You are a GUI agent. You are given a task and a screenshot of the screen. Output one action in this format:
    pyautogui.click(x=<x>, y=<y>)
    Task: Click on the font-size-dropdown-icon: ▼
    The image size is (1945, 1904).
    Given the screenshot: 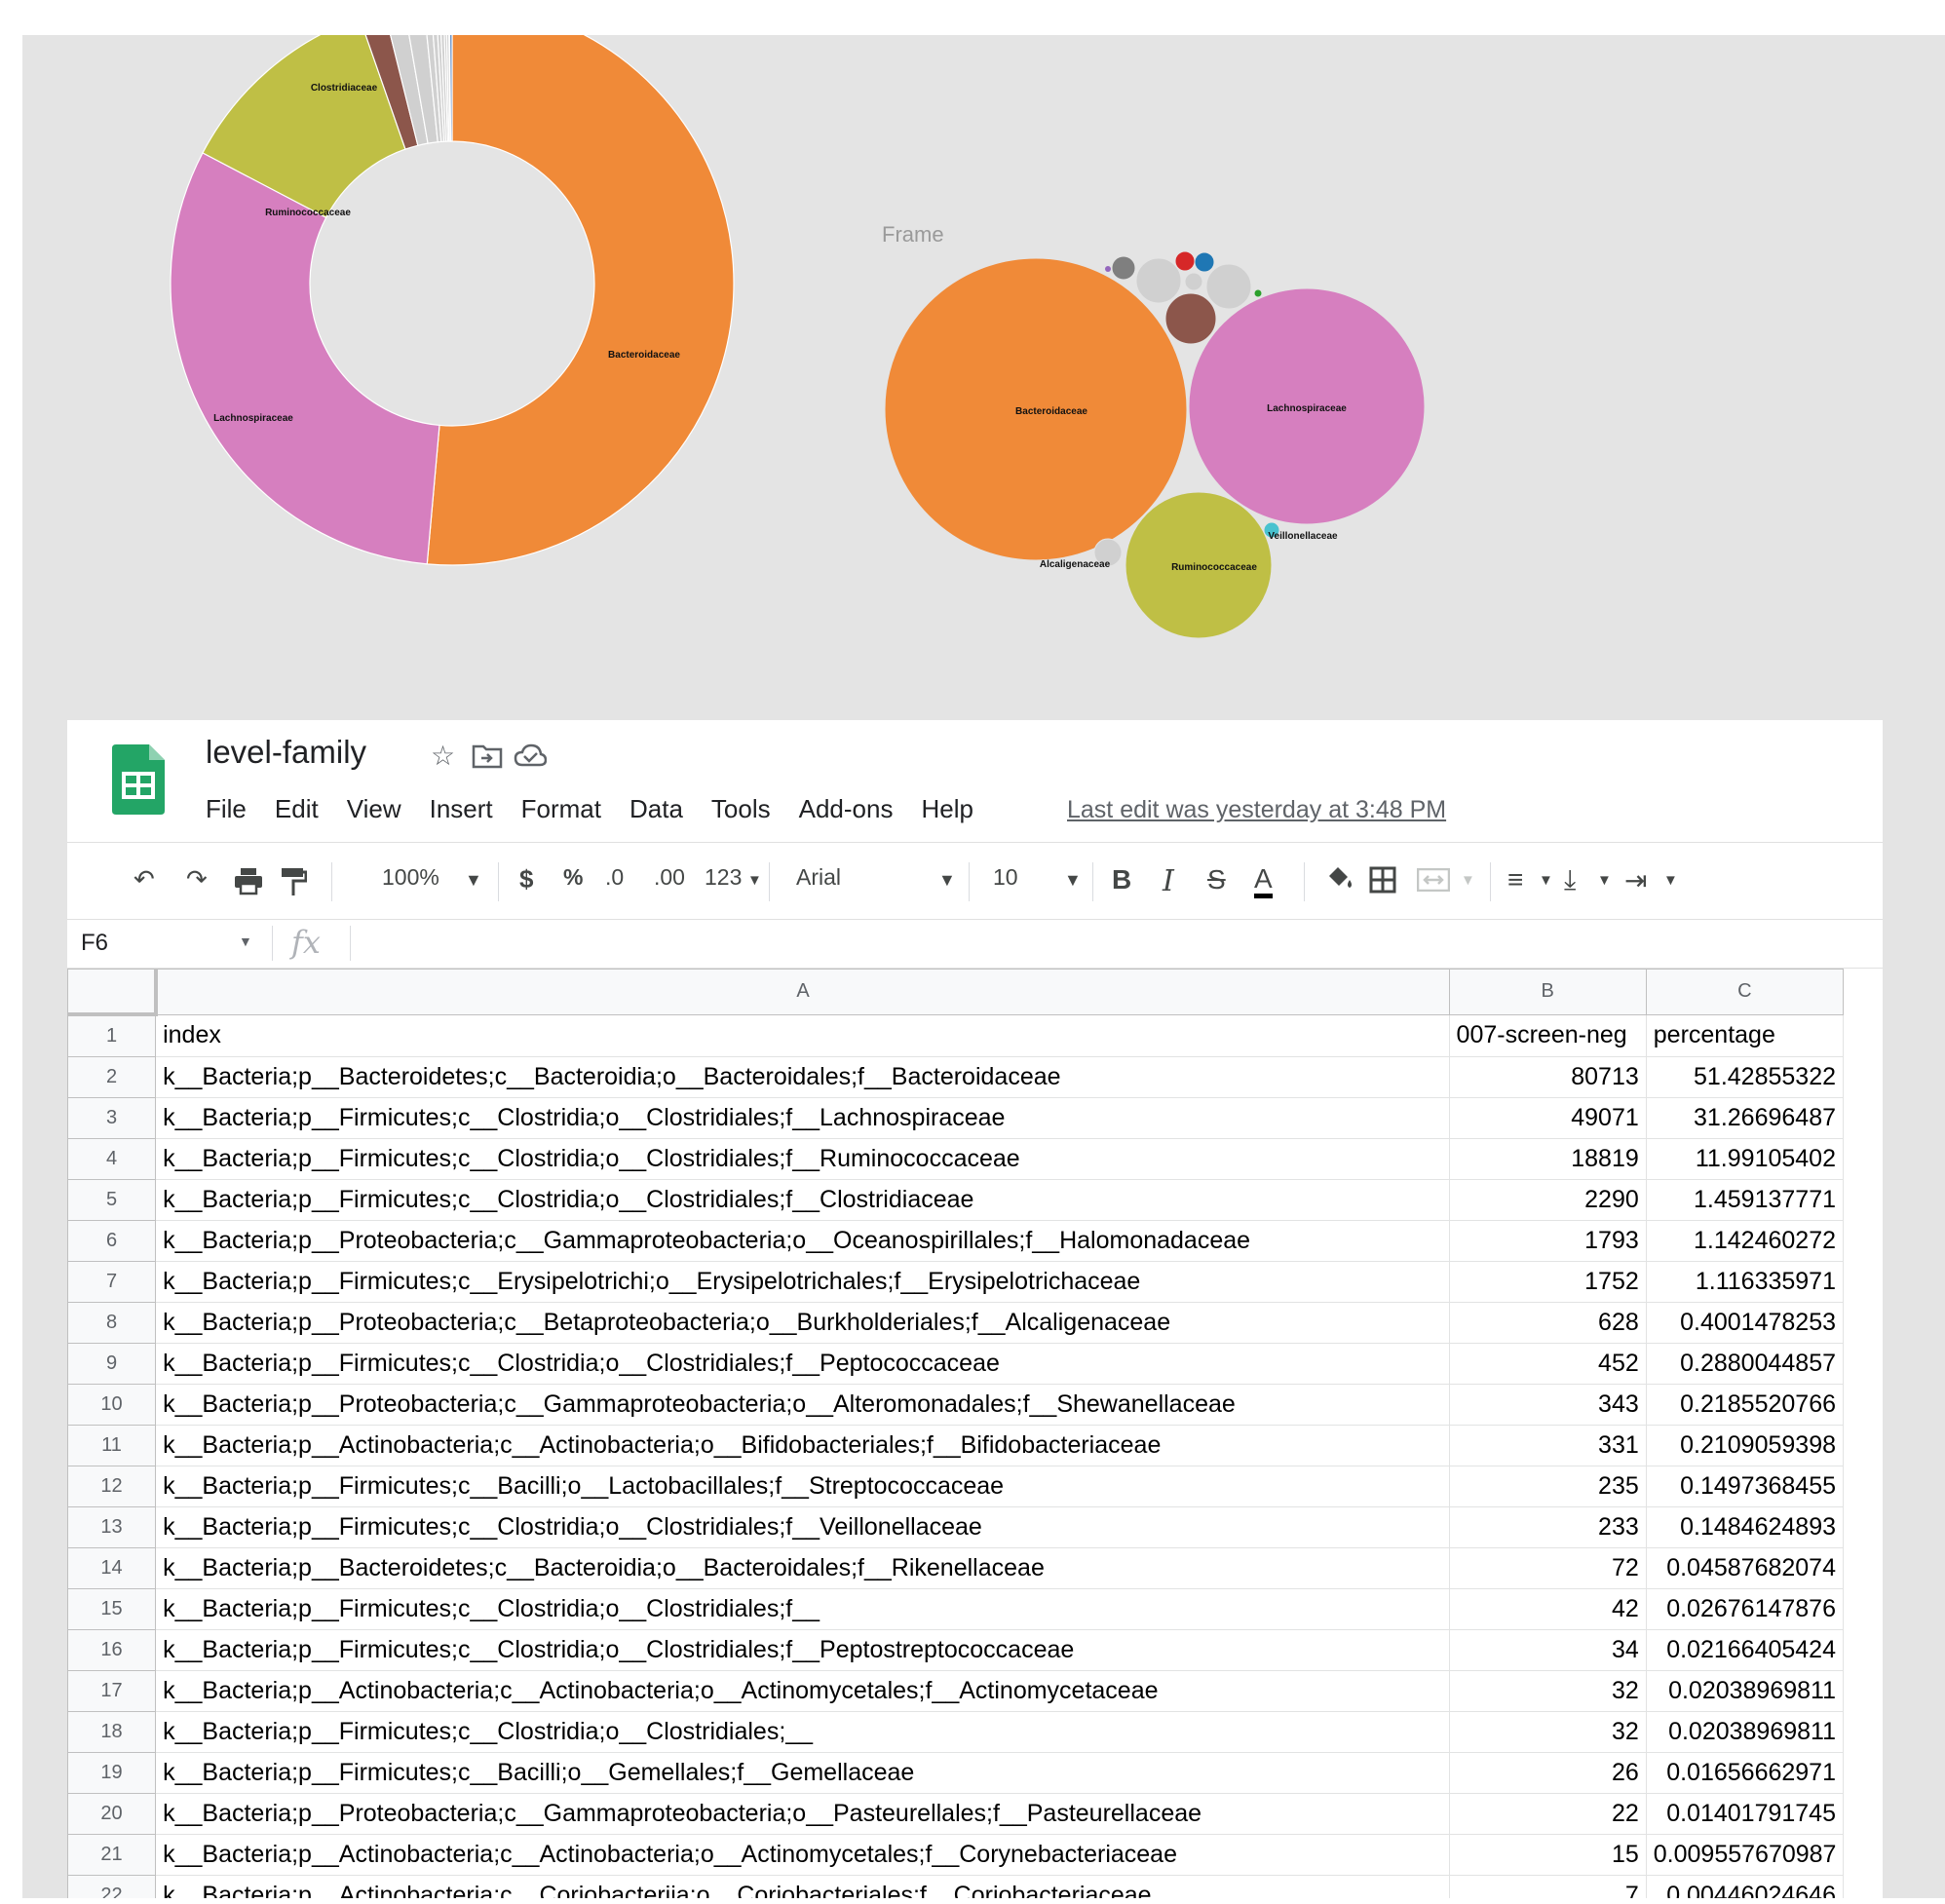 What is the action you would take?
    pyautogui.click(x=1073, y=880)
    